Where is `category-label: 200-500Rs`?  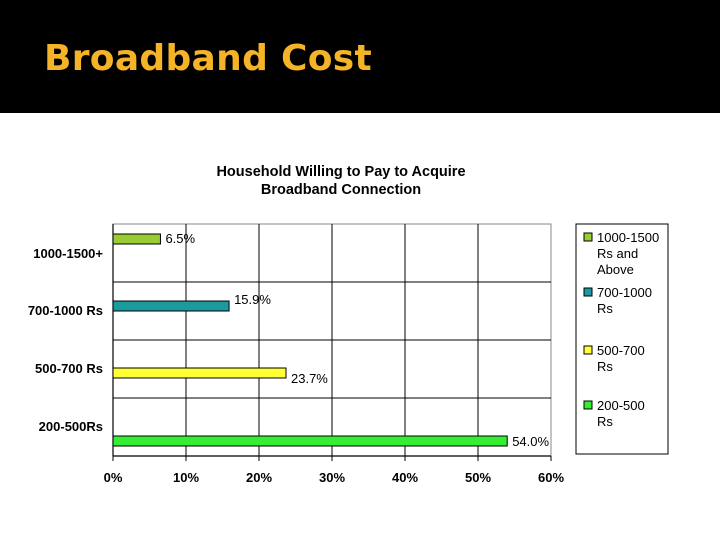
category-label: 200-500Rs is located at coordinates (71, 426).